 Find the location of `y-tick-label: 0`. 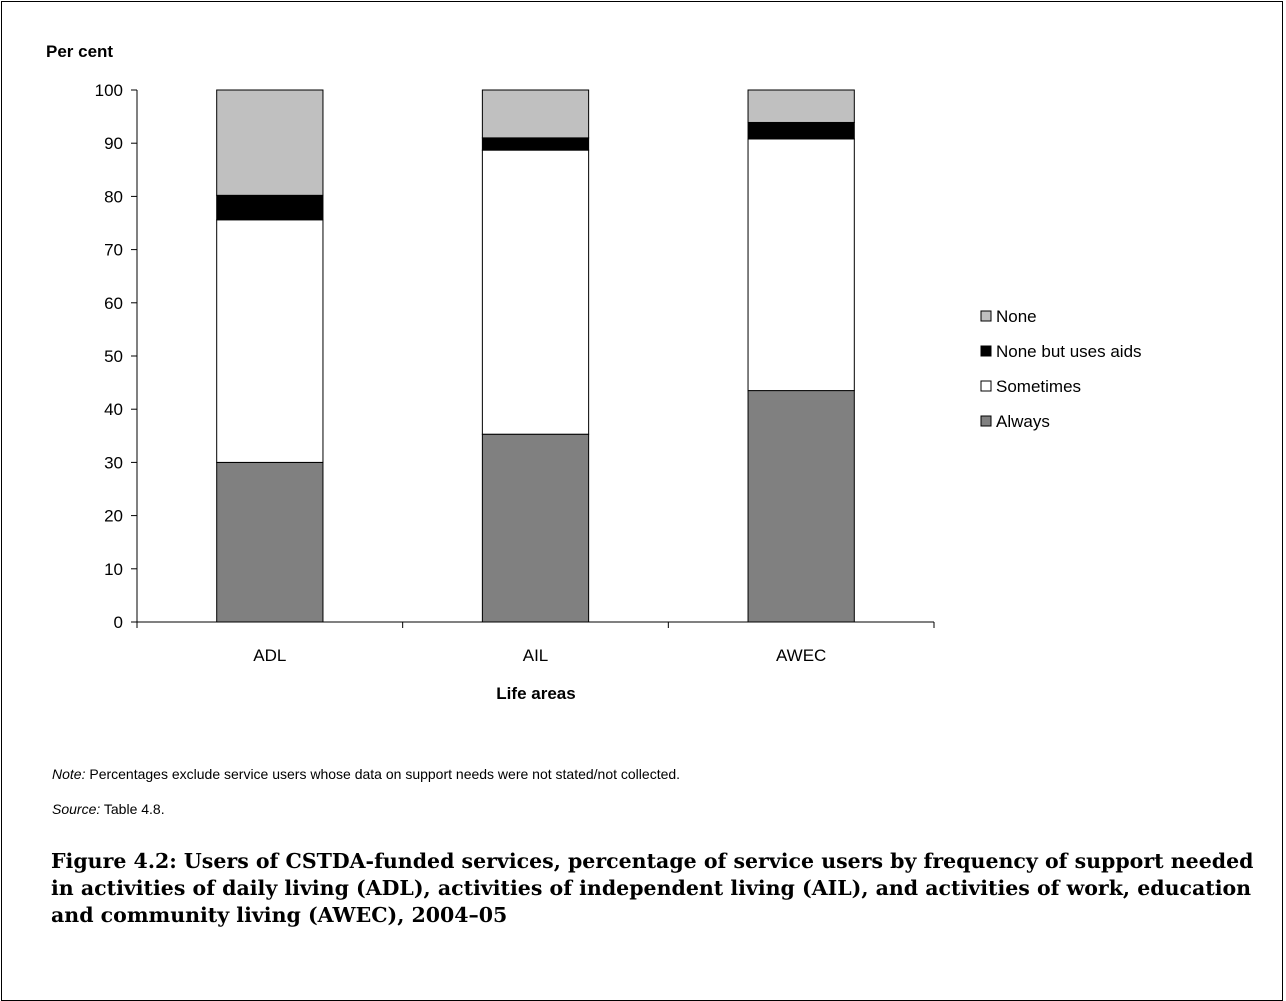

y-tick-label: 0 is located at coordinates (118, 622).